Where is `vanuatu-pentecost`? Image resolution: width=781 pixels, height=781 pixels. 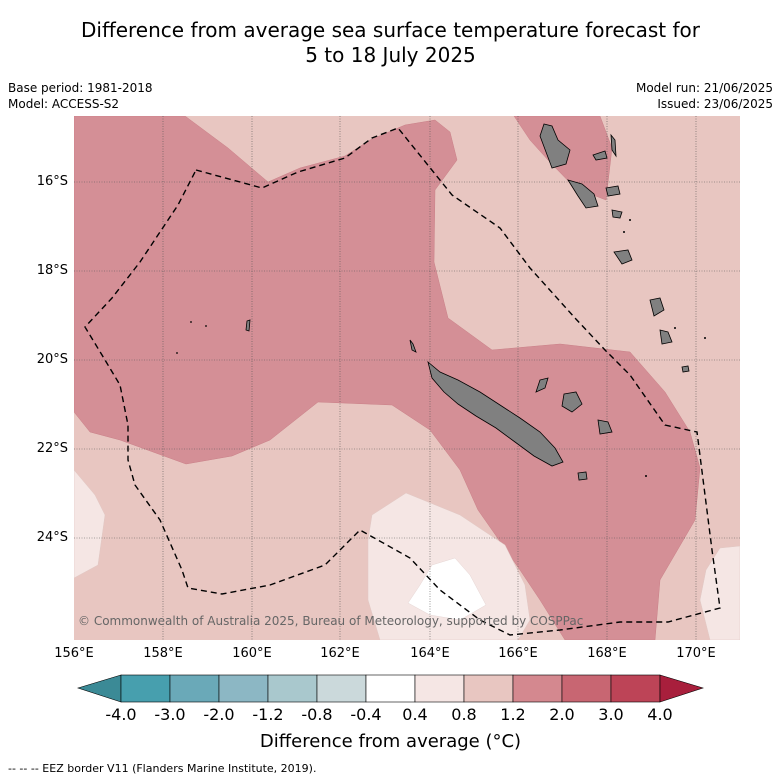
vanuatu-pentecost is located at coordinates (613, 145).